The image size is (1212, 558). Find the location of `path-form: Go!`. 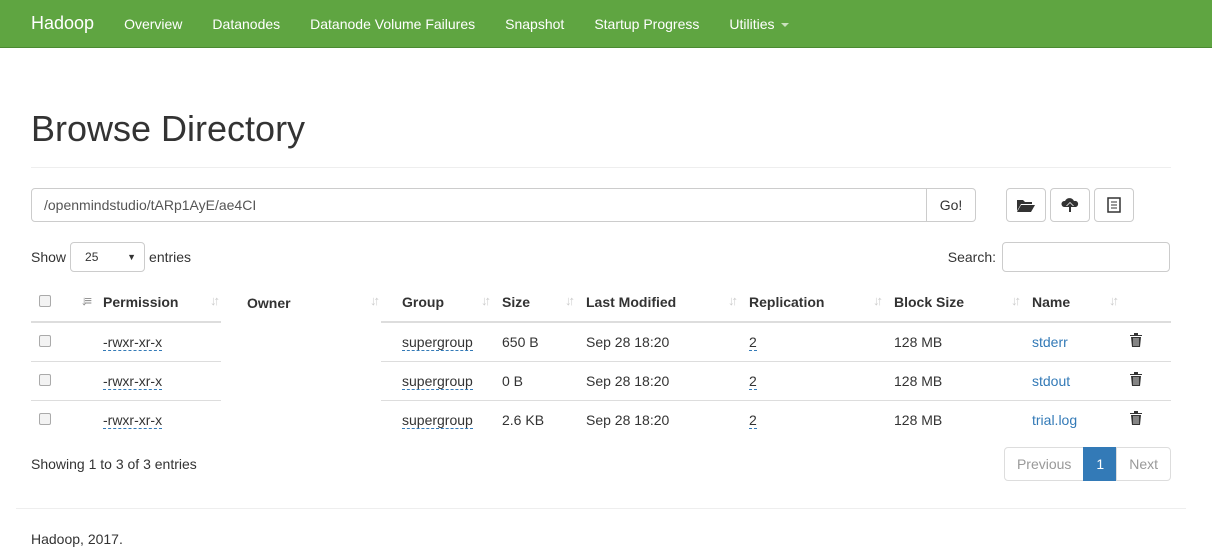

path-form: Go! is located at coordinates (503, 205).